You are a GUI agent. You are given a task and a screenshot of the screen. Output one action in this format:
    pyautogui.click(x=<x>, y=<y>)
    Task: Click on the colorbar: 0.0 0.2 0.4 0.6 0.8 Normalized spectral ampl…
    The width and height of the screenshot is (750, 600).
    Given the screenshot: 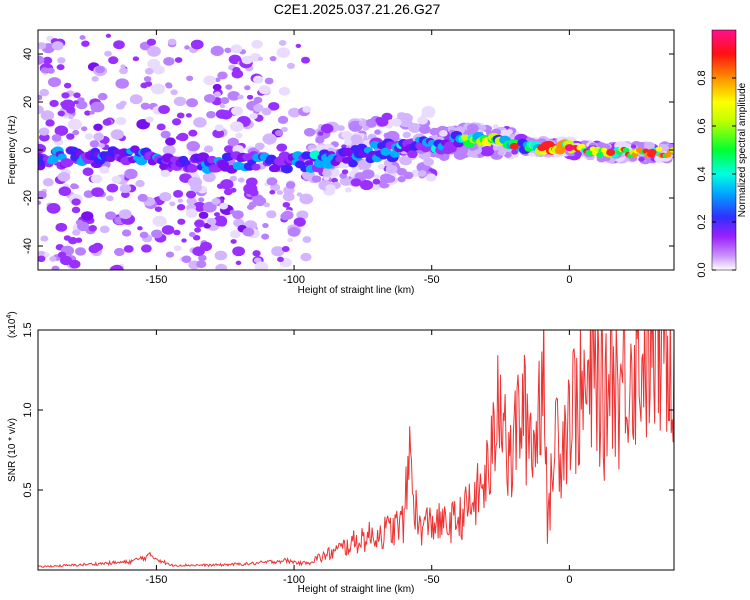 What is the action you would take?
    pyautogui.click(x=722, y=153)
    